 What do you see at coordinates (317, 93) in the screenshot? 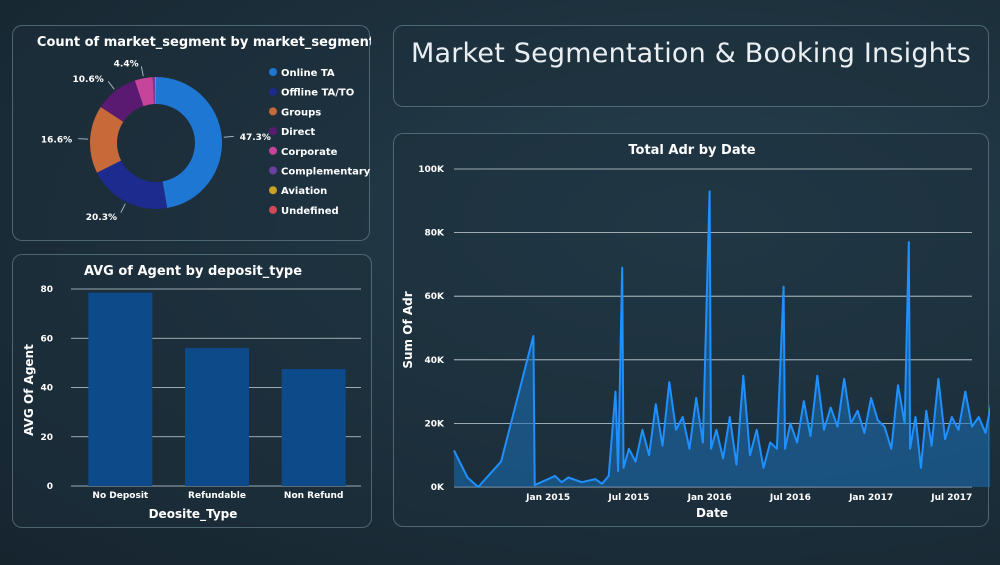
I see `legend-label: Offline TA/TO` at bounding box center [317, 93].